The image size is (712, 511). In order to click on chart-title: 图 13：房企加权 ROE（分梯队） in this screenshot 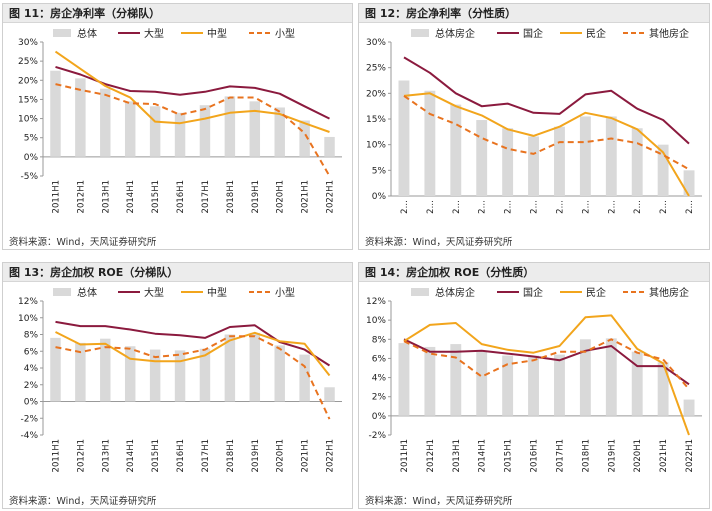, I will do `click(177, 272)`.